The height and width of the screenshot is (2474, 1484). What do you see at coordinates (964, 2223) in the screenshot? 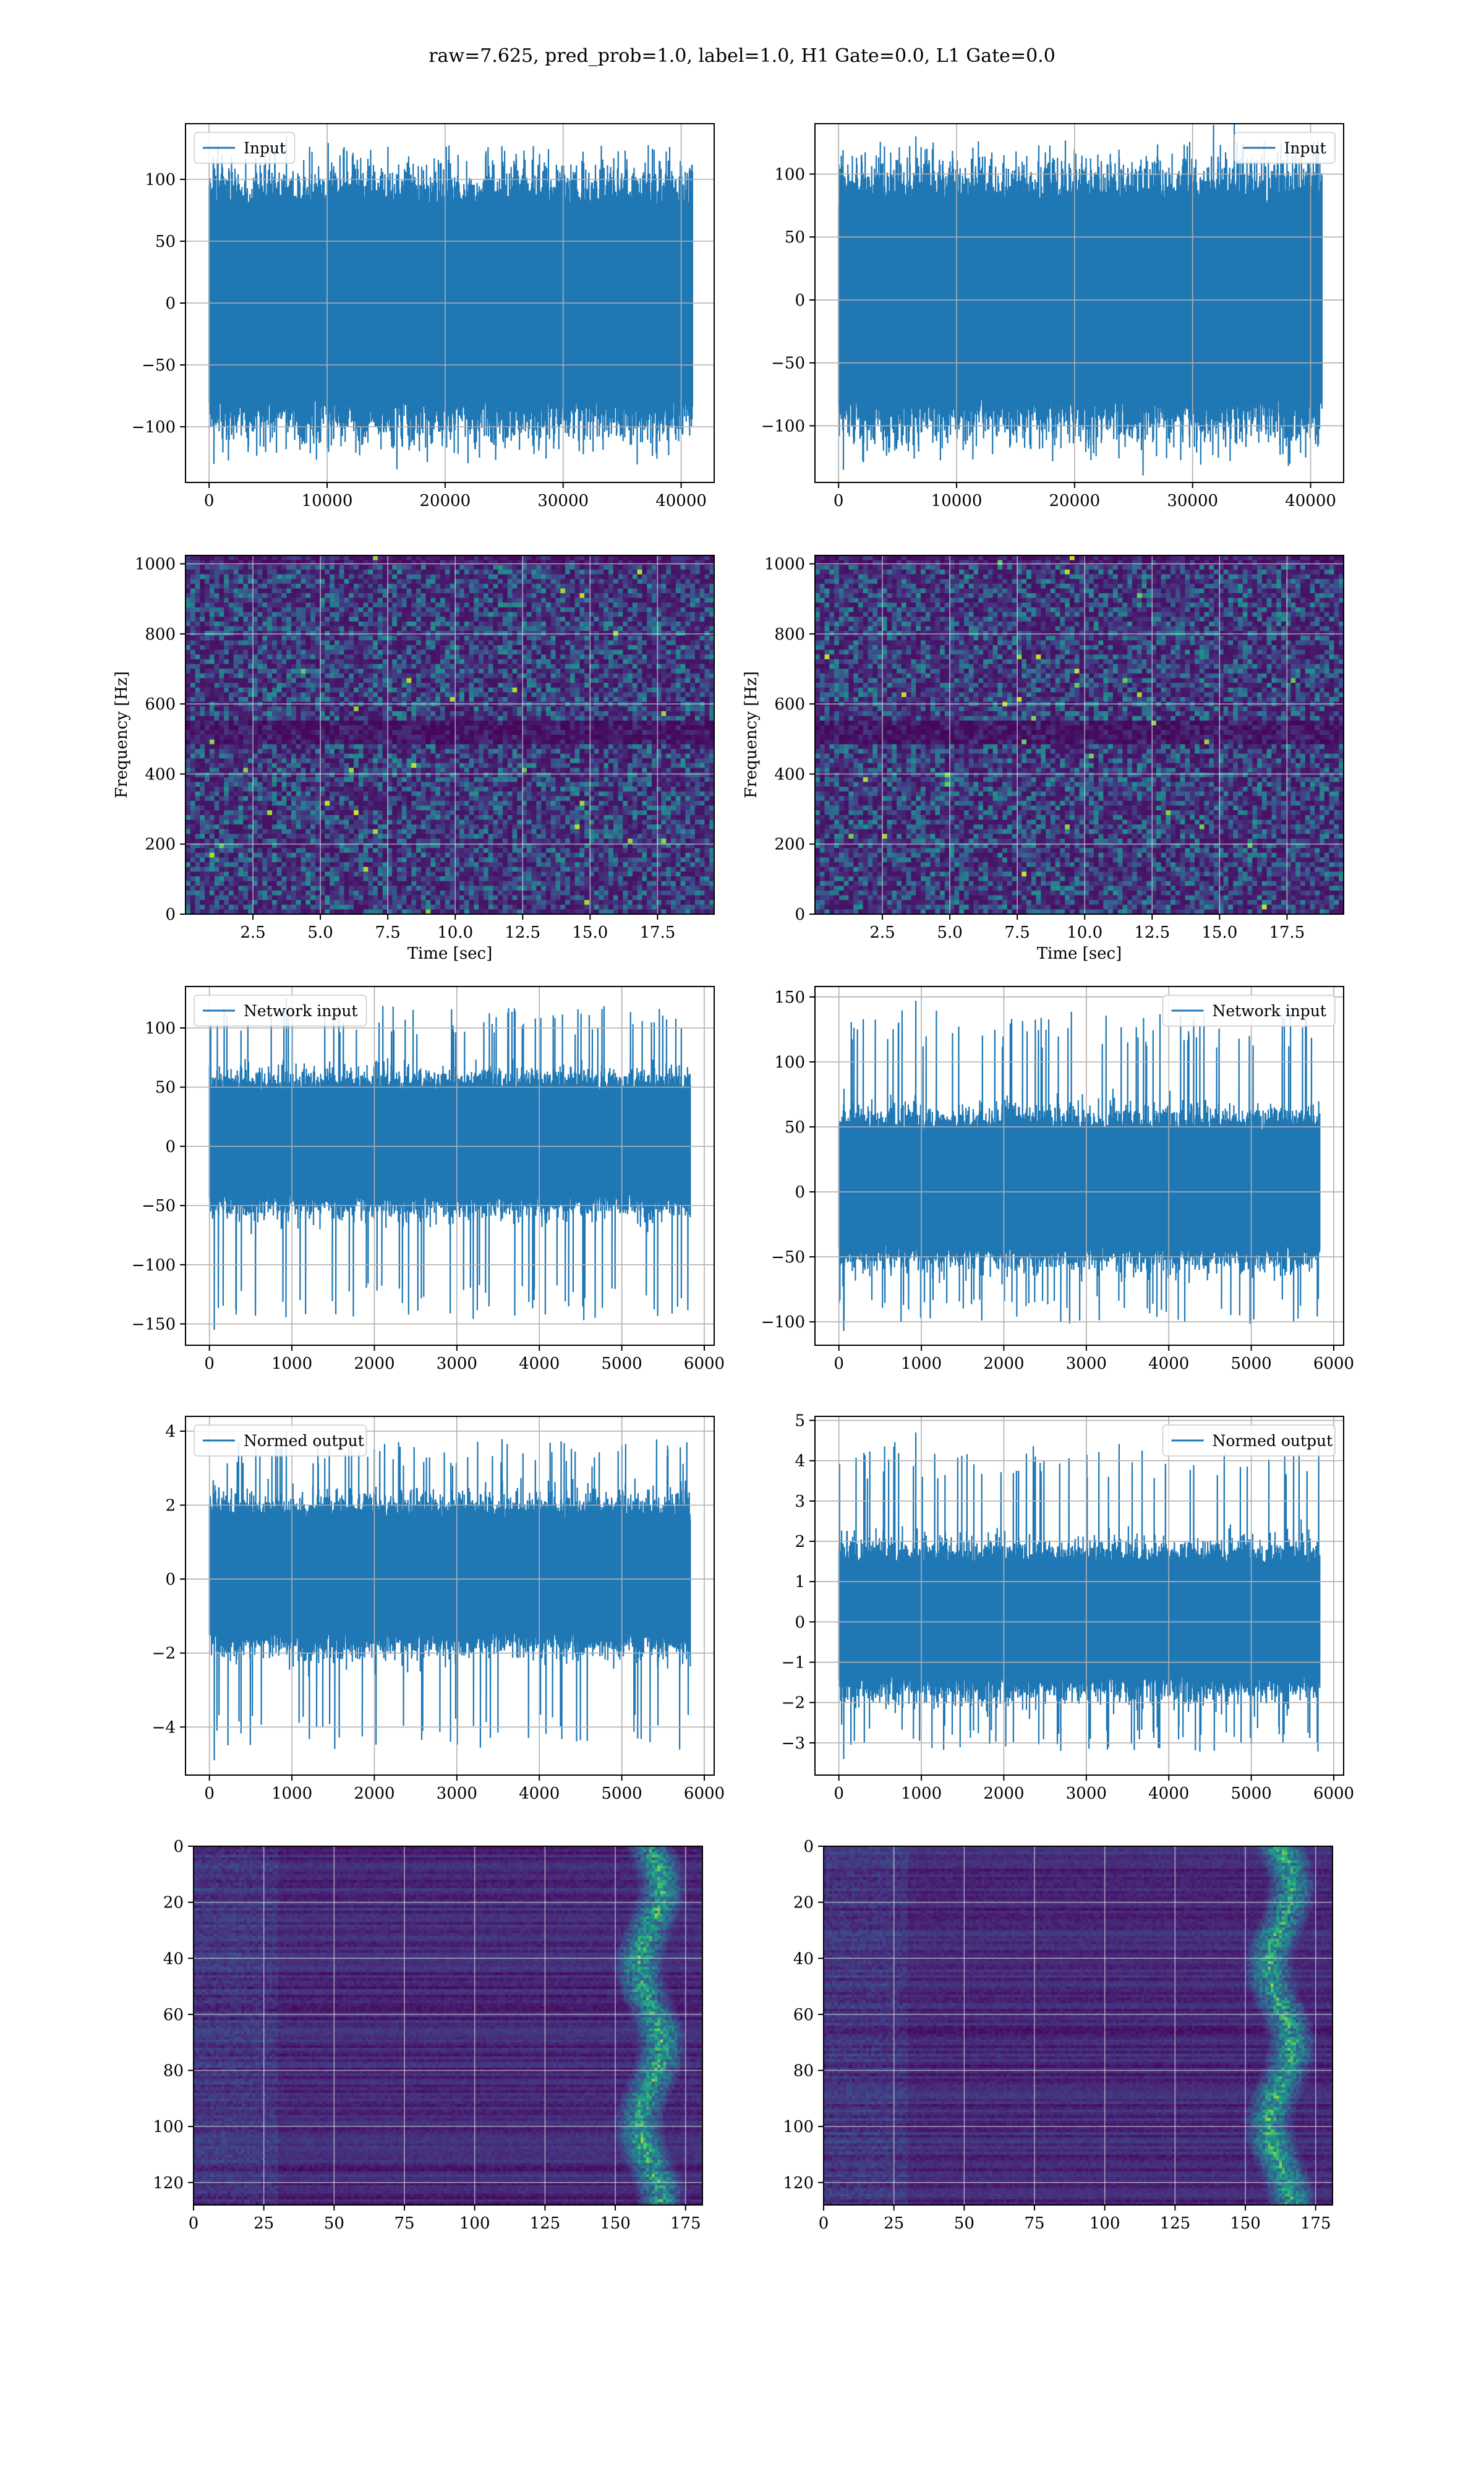
I see `feature-map-l1-xtick-label: 50` at bounding box center [964, 2223].